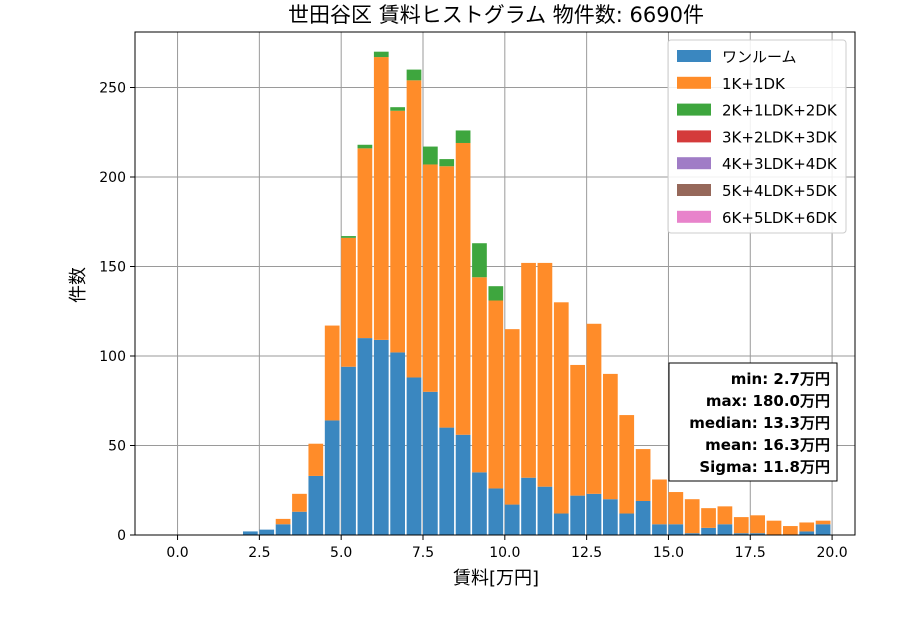 Image resolution: width=900 pixels, height=630 pixels. What do you see at coordinates (112, 178) in the screenshot?
I see `y-tick-label: 200` at bounding box center [112, 178].